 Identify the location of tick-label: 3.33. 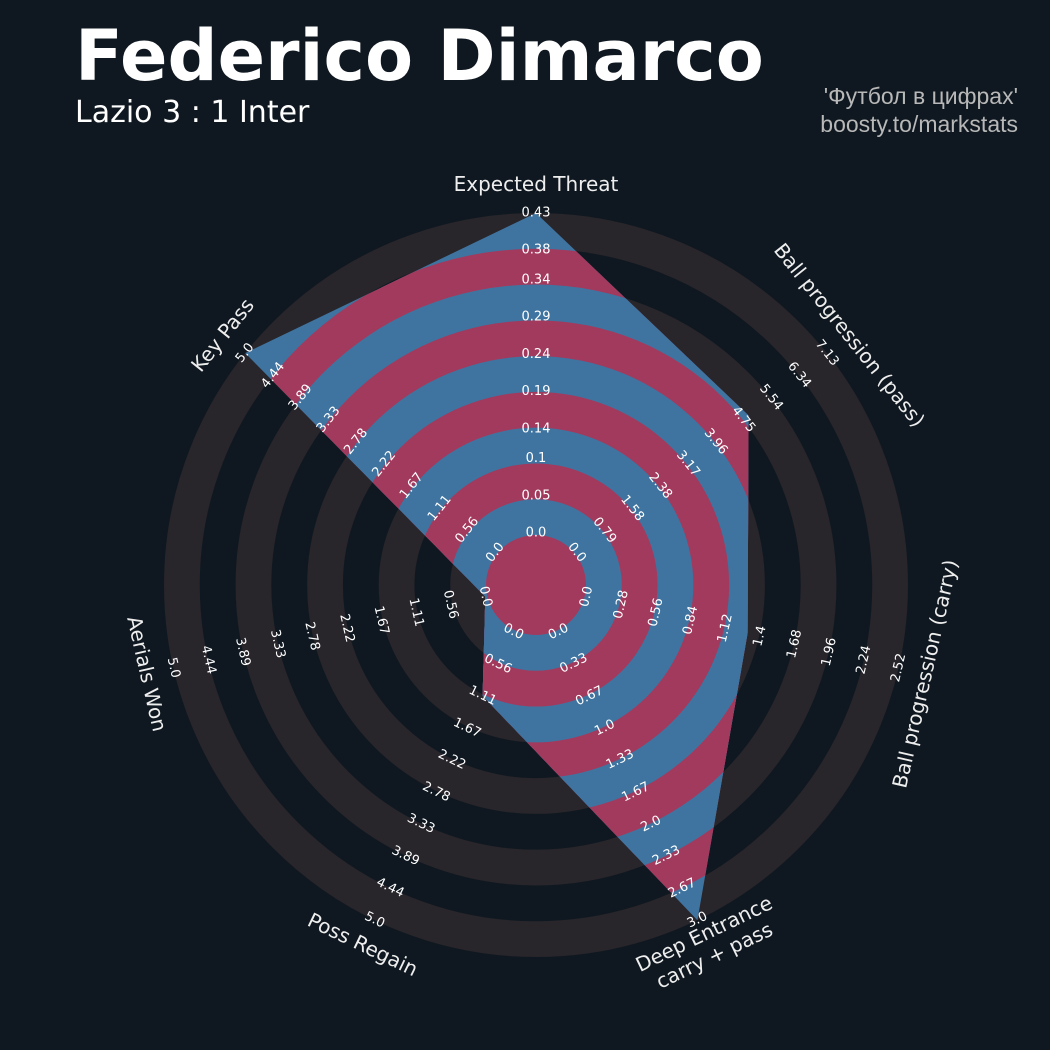
(277, 644).